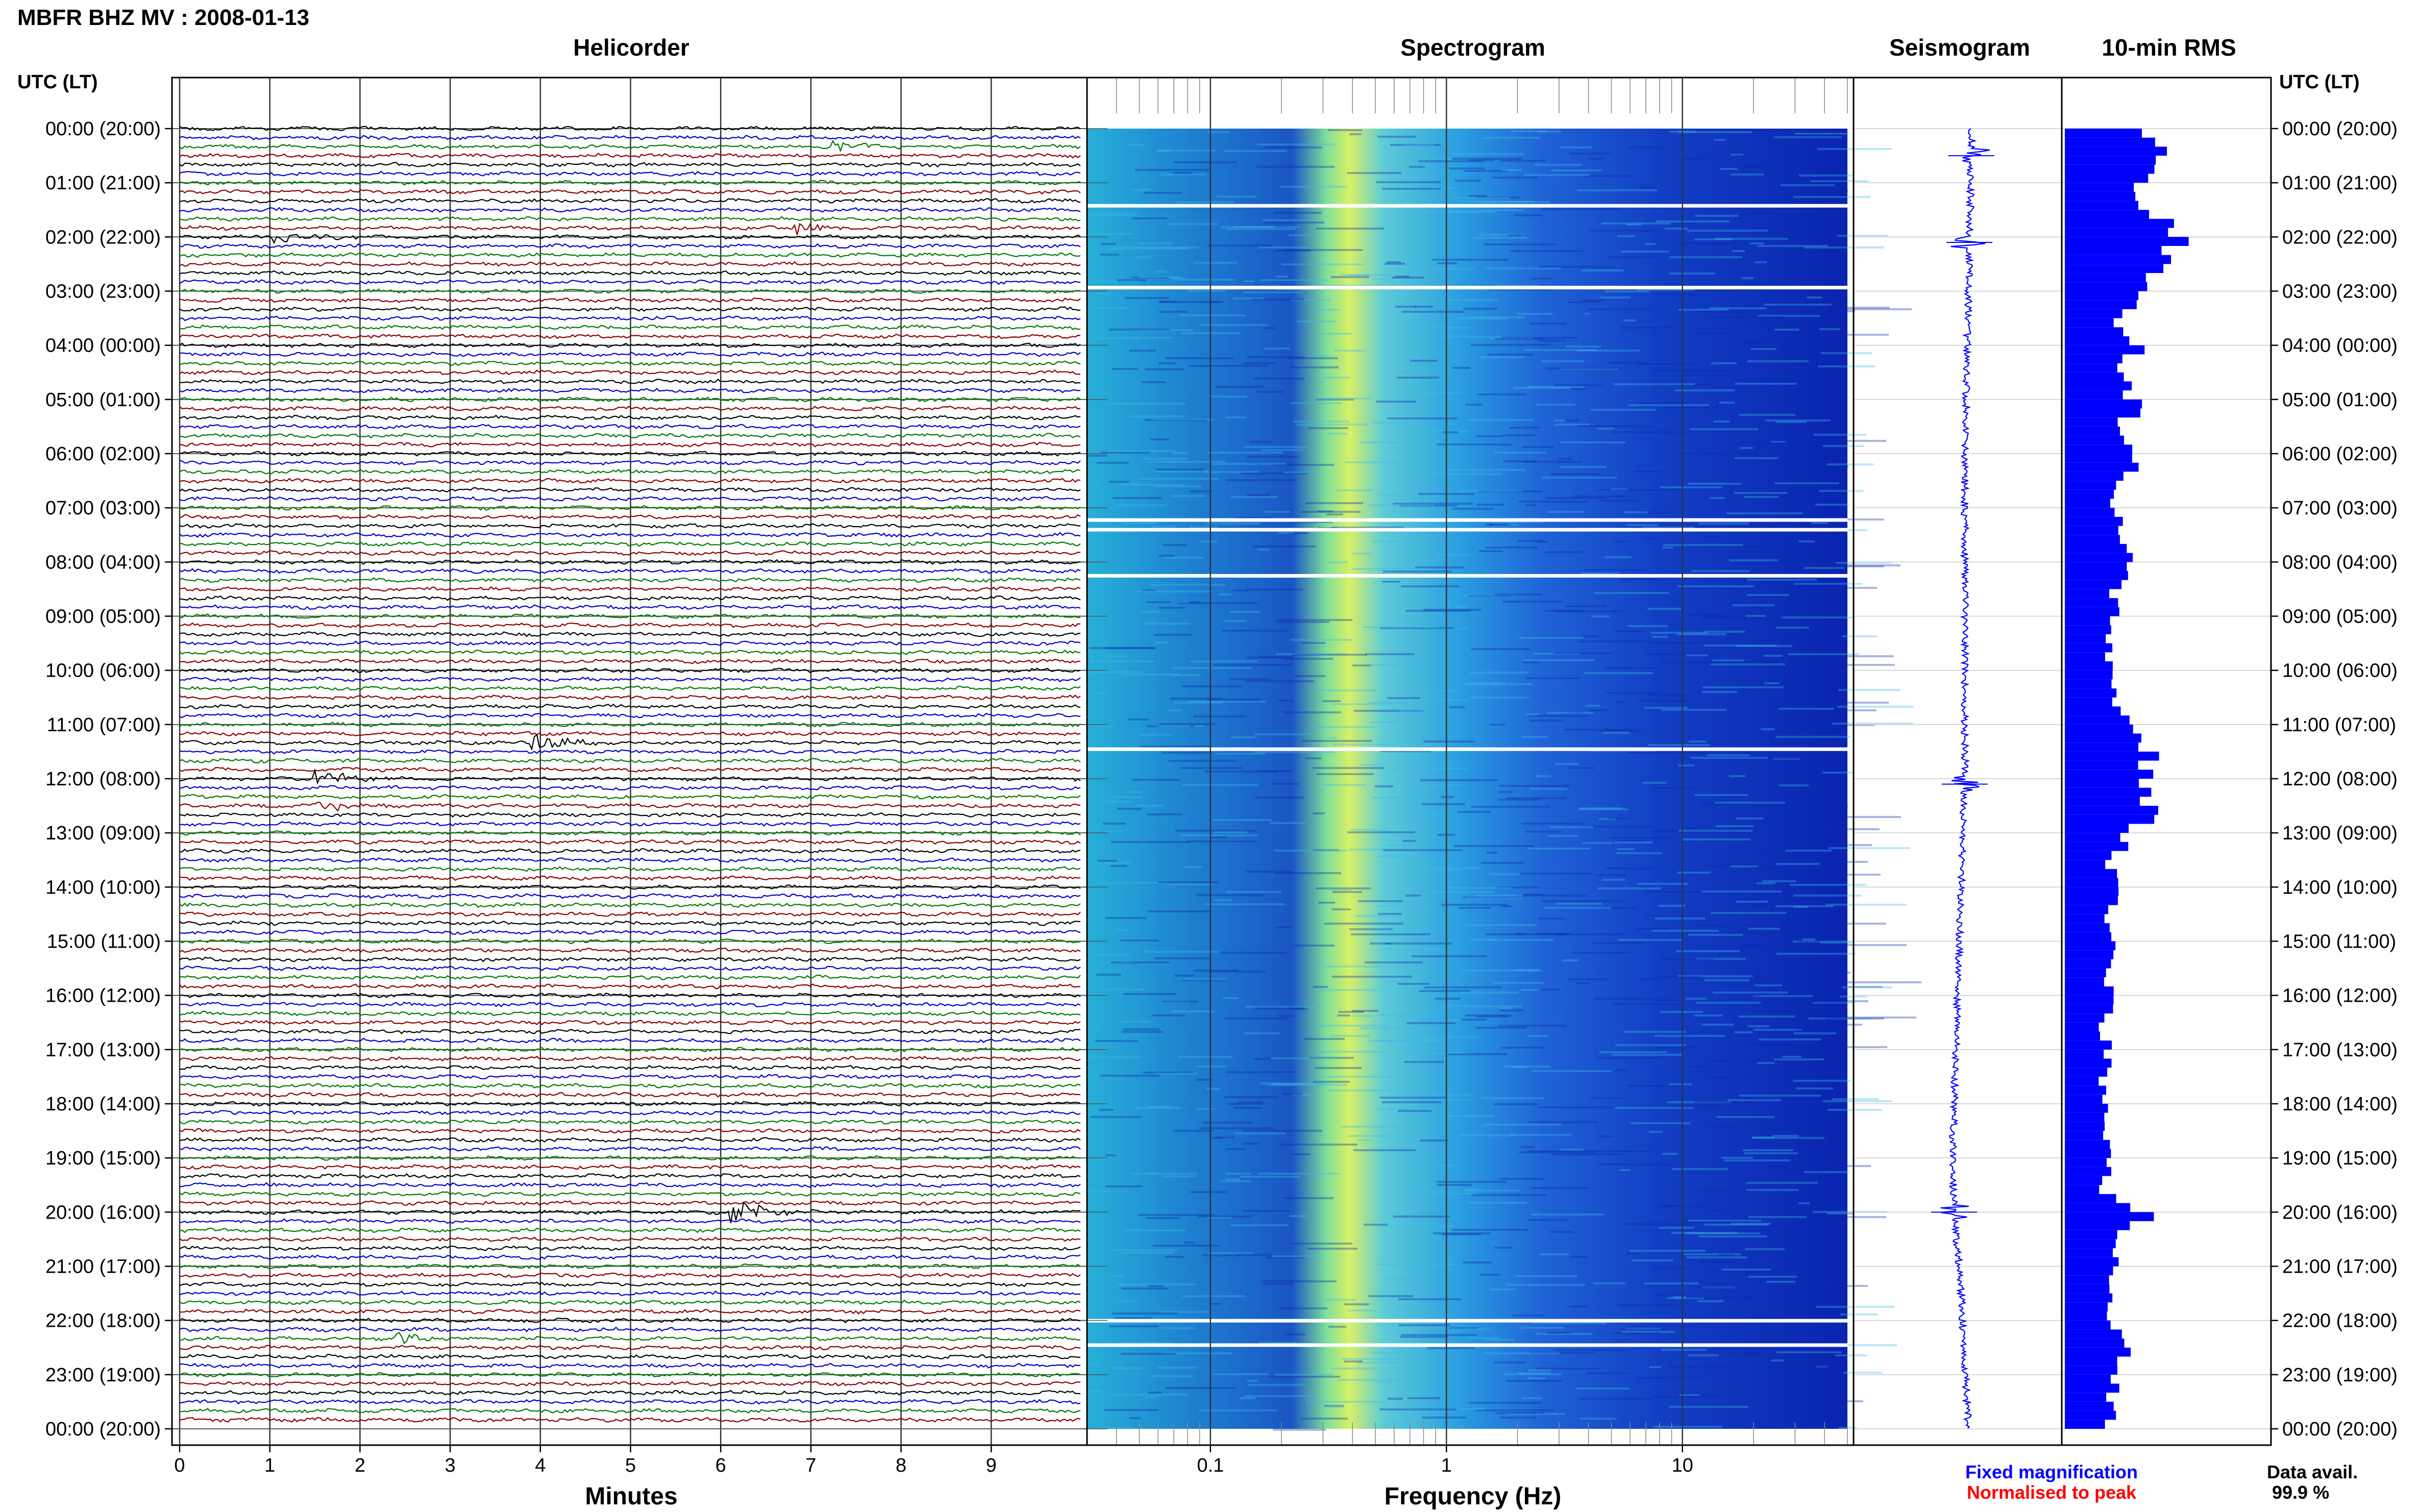 This screenshot has height=1512, width=2419. I want to click on time-label-right: 16:00 (12:00), so click(2340, 996).